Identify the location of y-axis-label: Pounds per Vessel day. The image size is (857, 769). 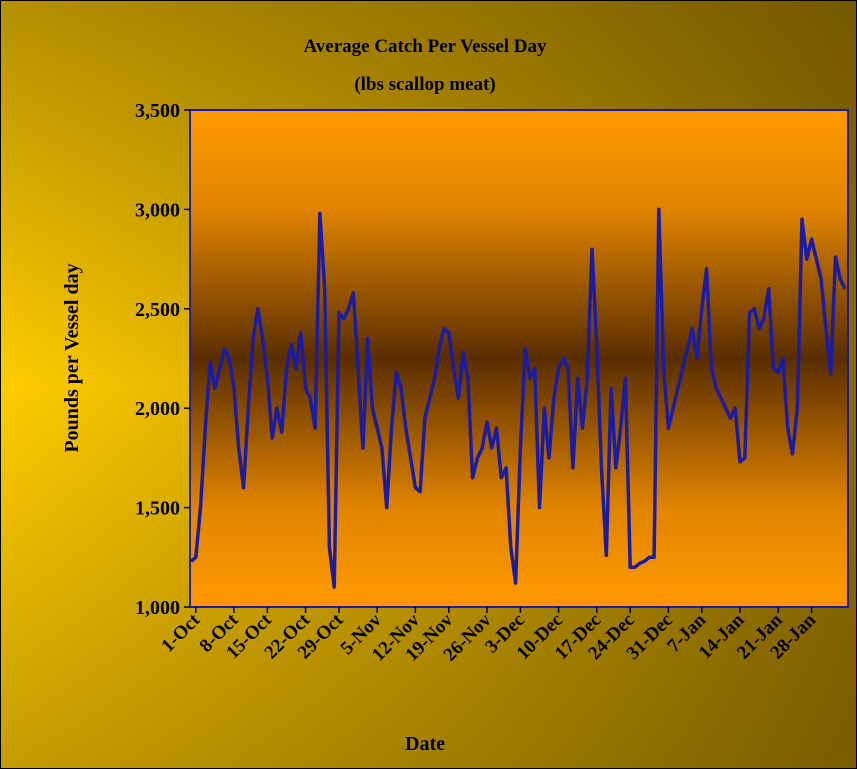
(72, 357).